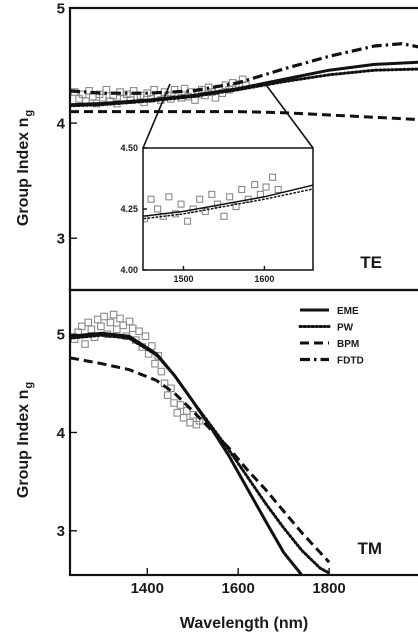 This screenshot has width=418, height=640. I want to click on mode-label-te: TE, so click(371, 262).